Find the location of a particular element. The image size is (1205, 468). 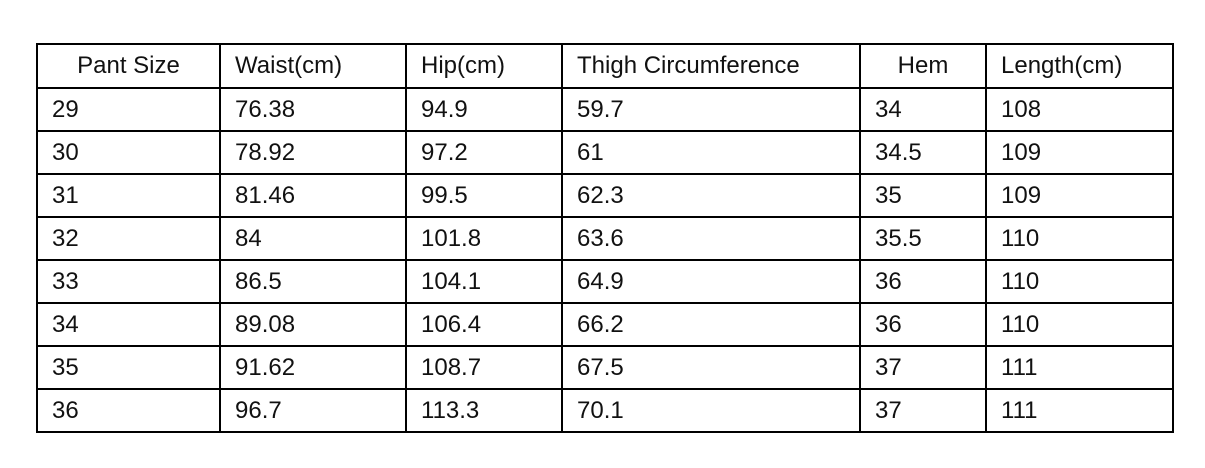

table-cell: 89.08 is located at coordinates (313, 324).